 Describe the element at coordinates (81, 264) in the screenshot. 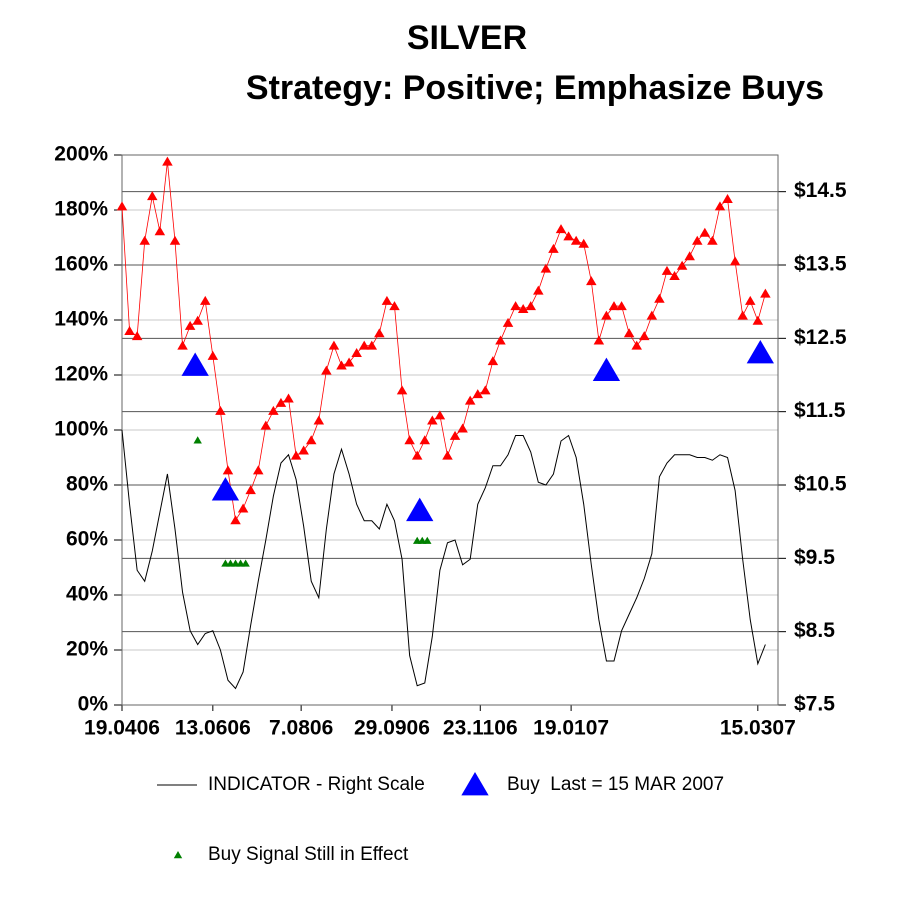

I see `y-tick-label: 160%` at that location.